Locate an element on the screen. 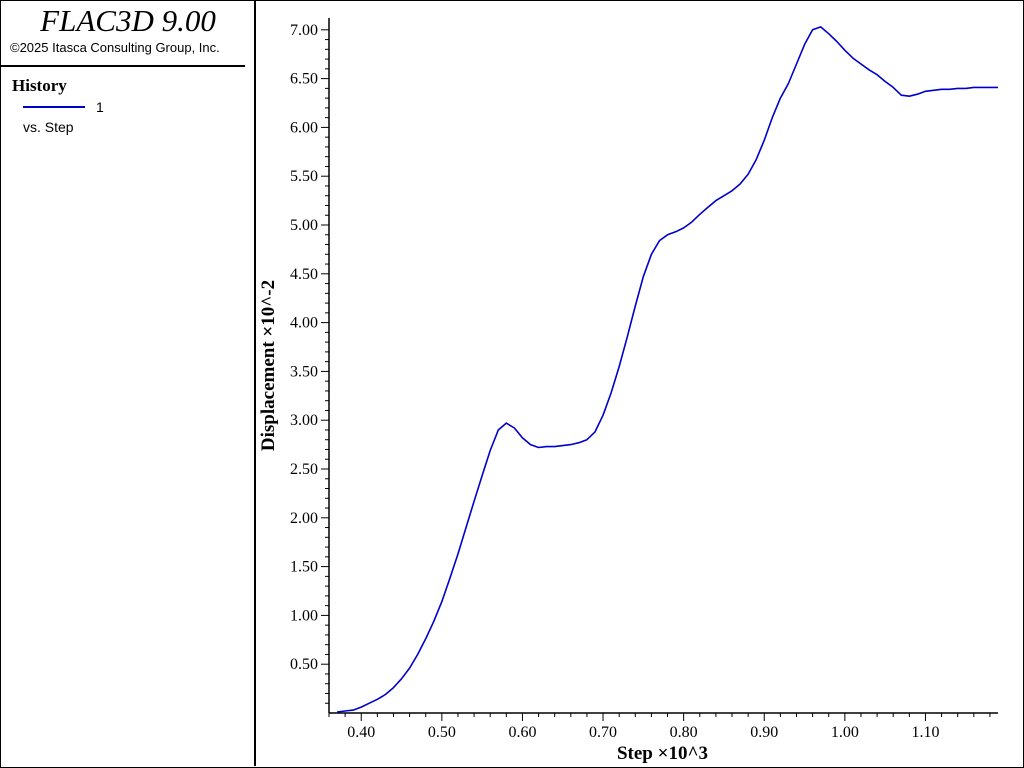 The width and height of the screenshot is (1024, 768). x-tick-label: 1.00 is located at coordinates (845, 732).